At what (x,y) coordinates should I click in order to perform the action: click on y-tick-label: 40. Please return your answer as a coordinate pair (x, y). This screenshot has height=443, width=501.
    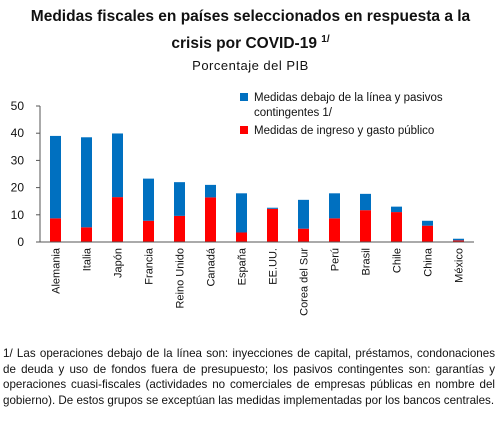
    Looking at the image, I should click on (18, 133).